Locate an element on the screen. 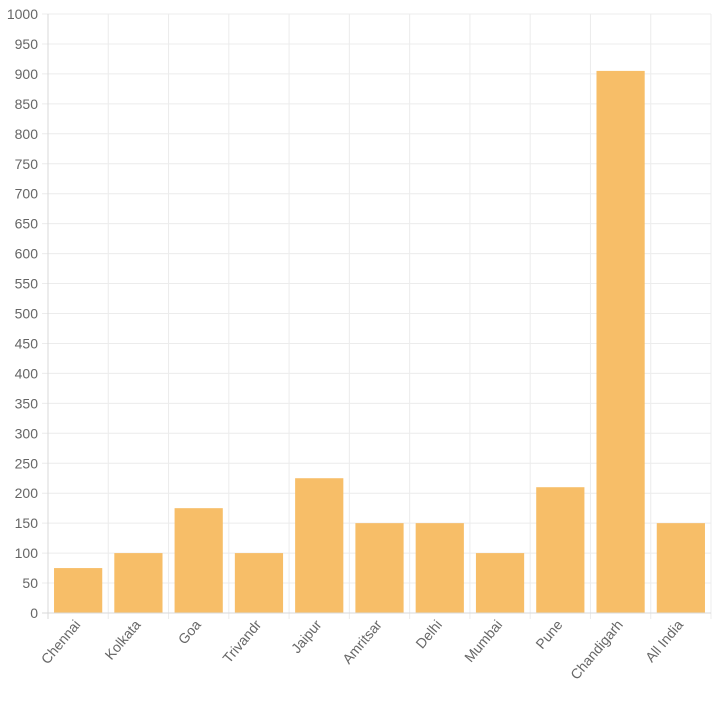  y-tick-label: 1000 is located at coordinates (22, 14).